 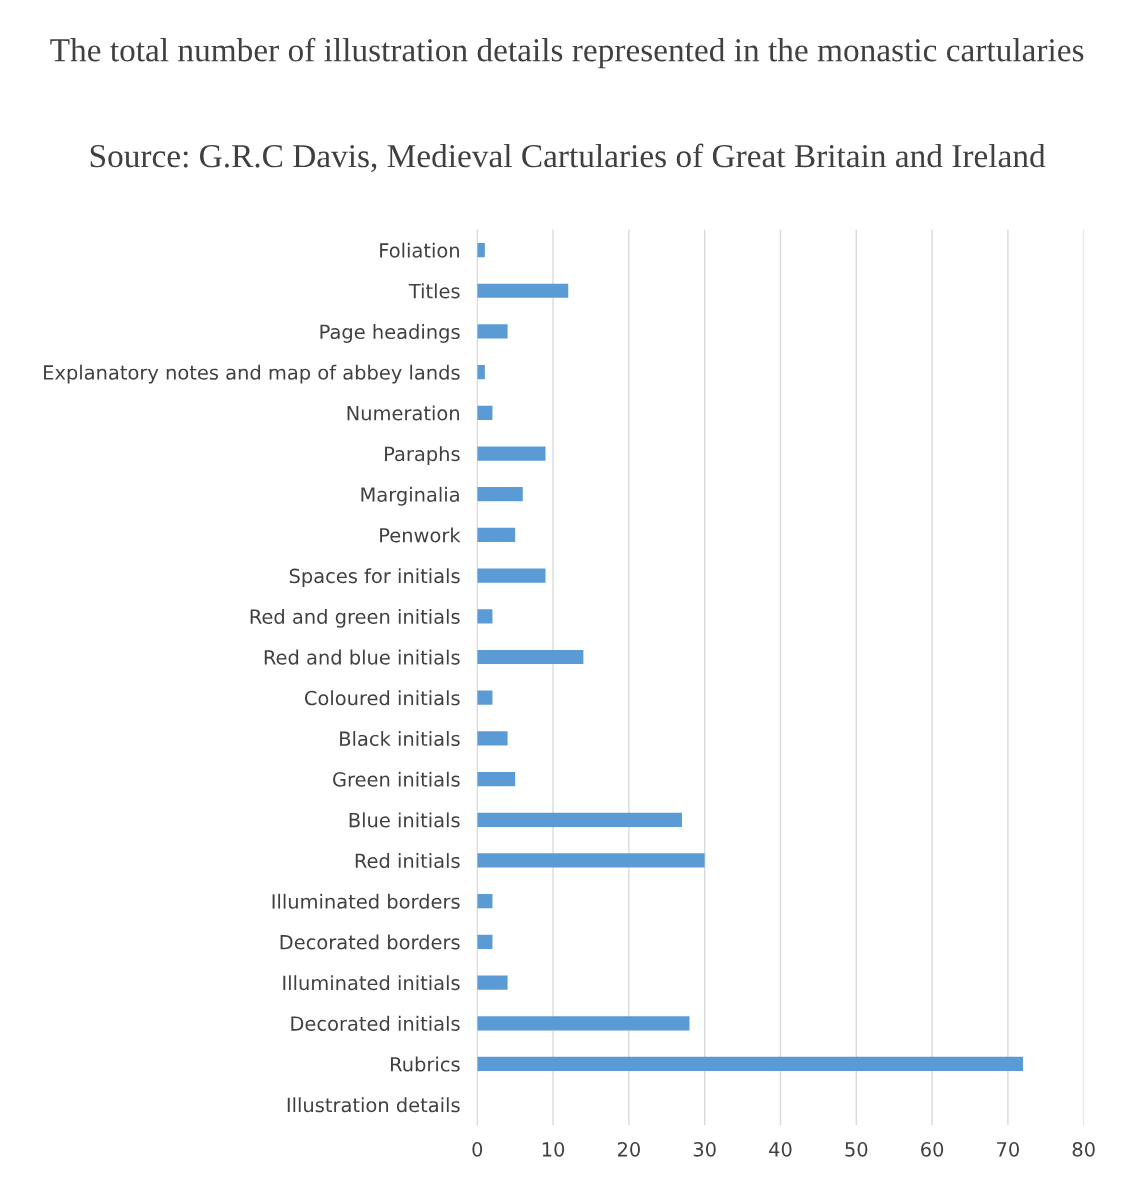 What do you see at coordinates (553, 1149) in the screenshot?
I see `x-tick-label: 10` at bounding box center [553, 1149].